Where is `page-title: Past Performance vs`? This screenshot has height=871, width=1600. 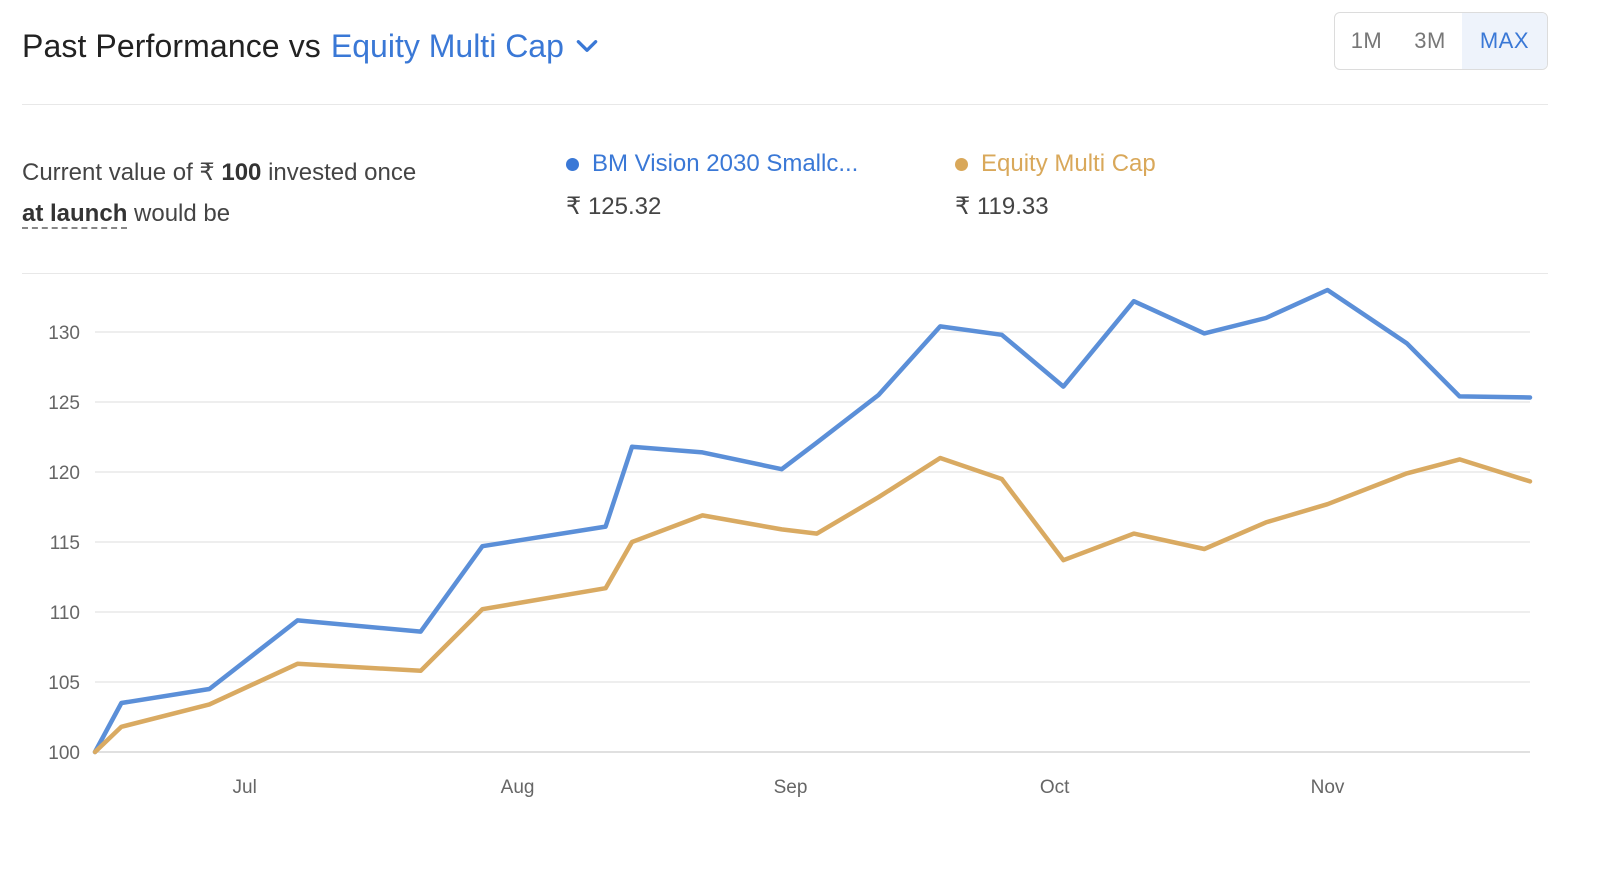
page-title: Past Performance vs is located at coordinates (171, 45).